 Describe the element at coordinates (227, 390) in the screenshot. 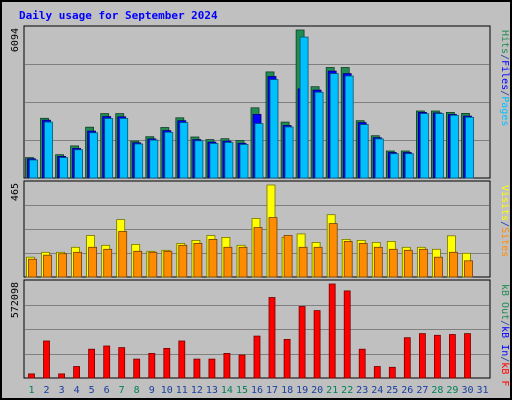

I see `x-tick-label-14: 14` at that location.